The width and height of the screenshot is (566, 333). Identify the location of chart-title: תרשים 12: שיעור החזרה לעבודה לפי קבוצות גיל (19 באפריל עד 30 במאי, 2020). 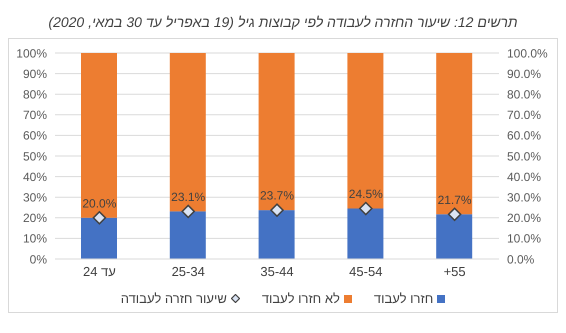
(283, 22).